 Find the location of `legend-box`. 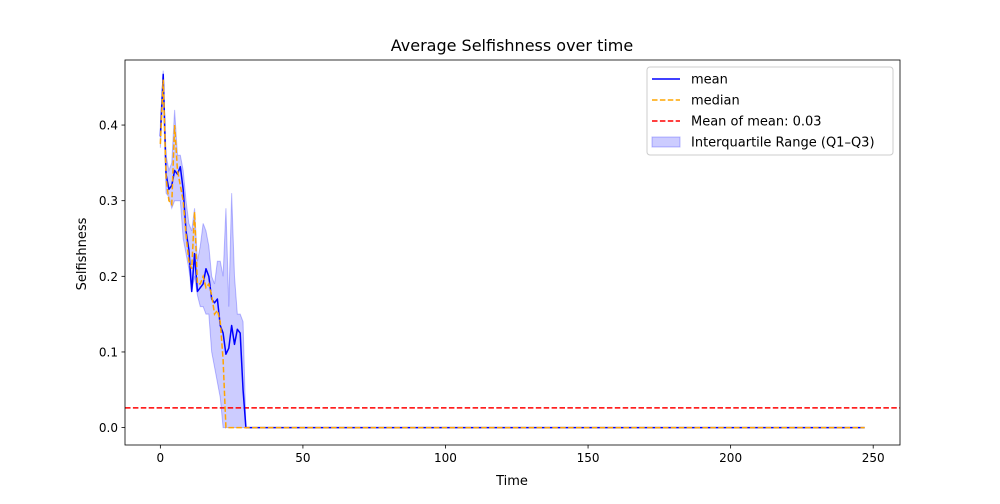

legend-box is located at coordinates (770, 111).